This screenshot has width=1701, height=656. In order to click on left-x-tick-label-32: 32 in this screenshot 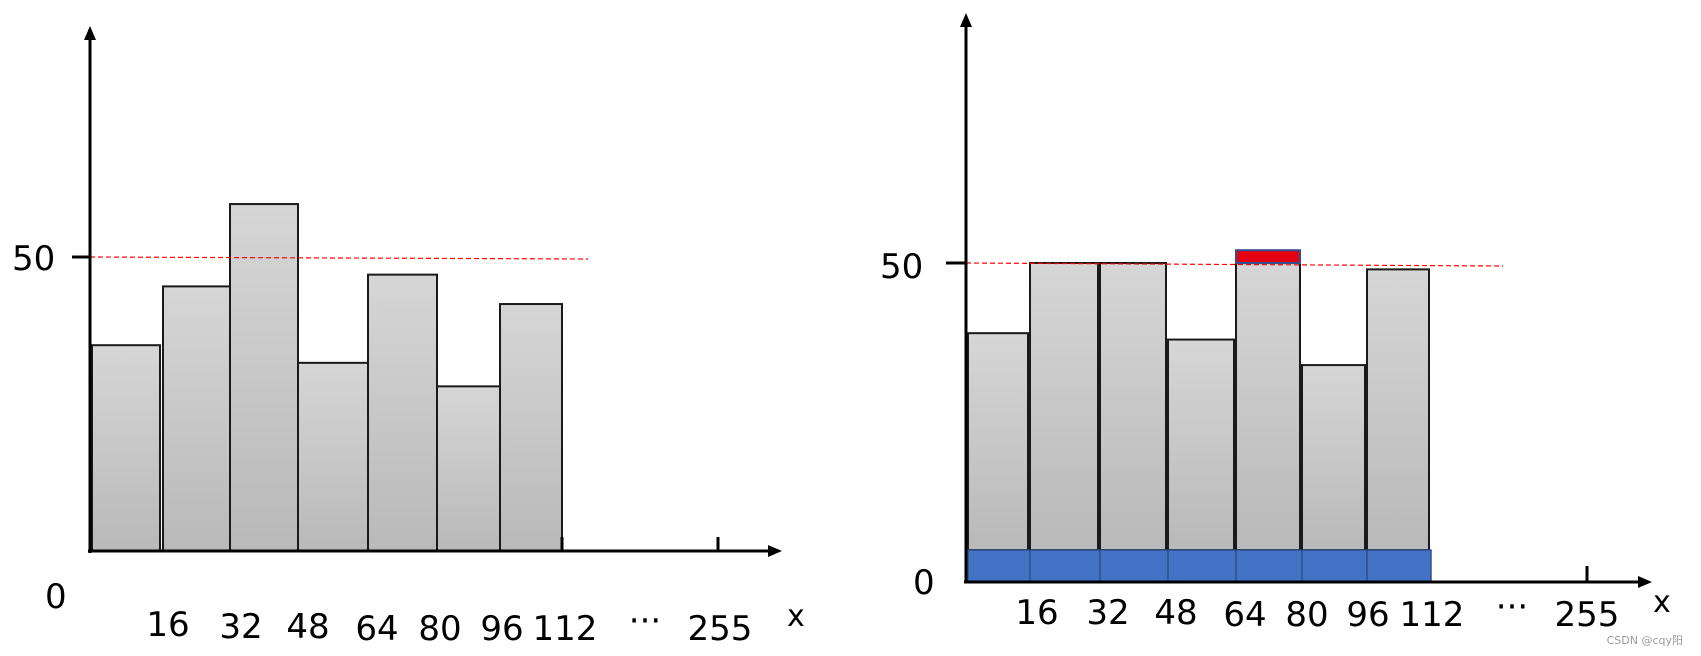, I will do `click(240, 627)`.